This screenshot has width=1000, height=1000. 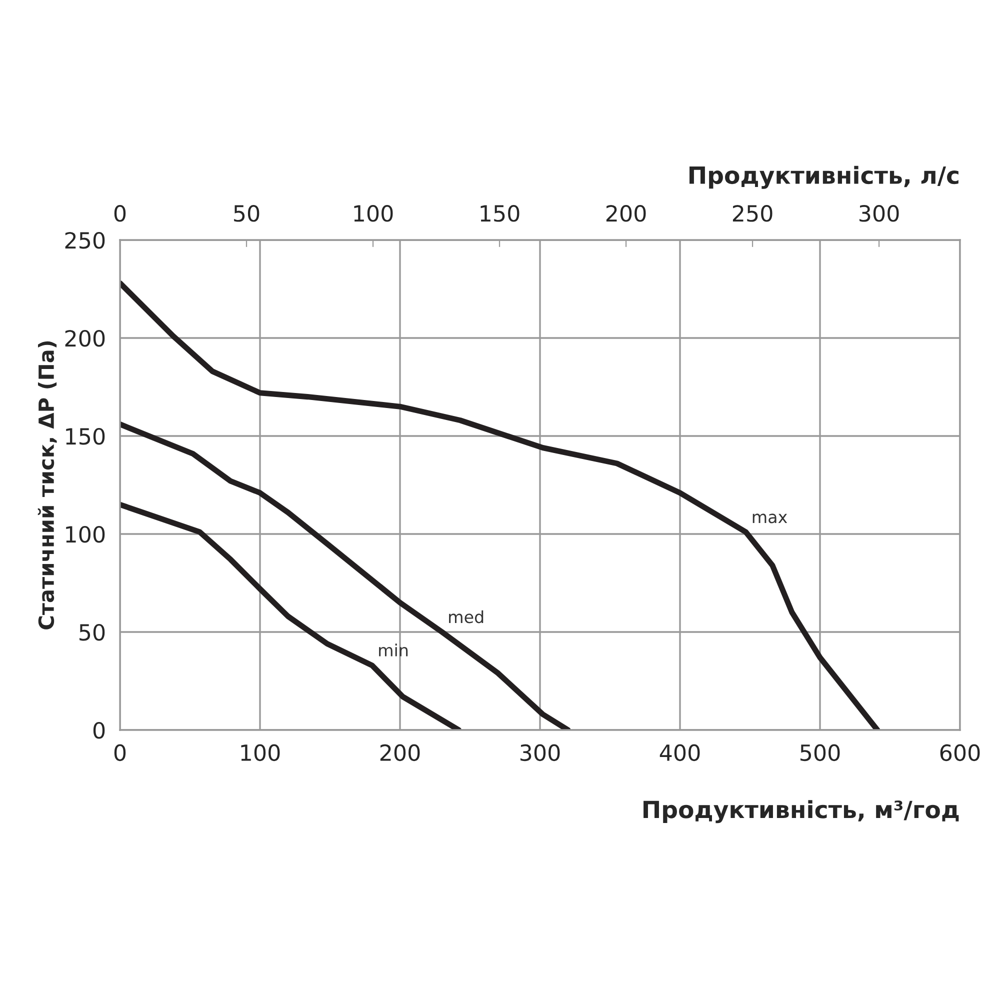 I want to click on x2-axis-title: Продуктивність, л/с, so click(x=824, y=177).